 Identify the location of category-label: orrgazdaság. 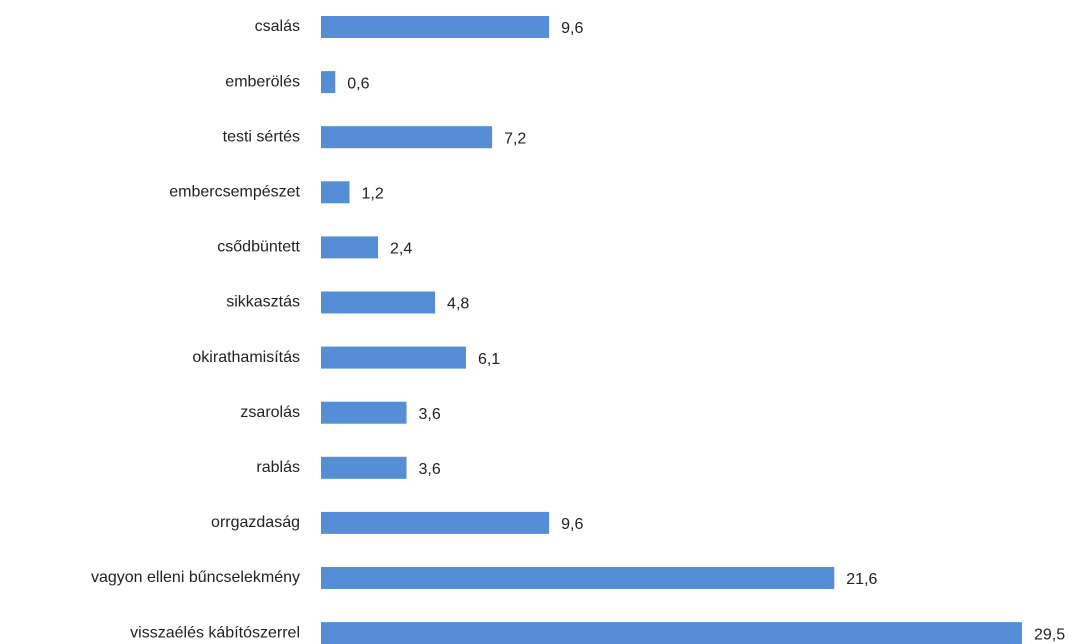
(255, 522).